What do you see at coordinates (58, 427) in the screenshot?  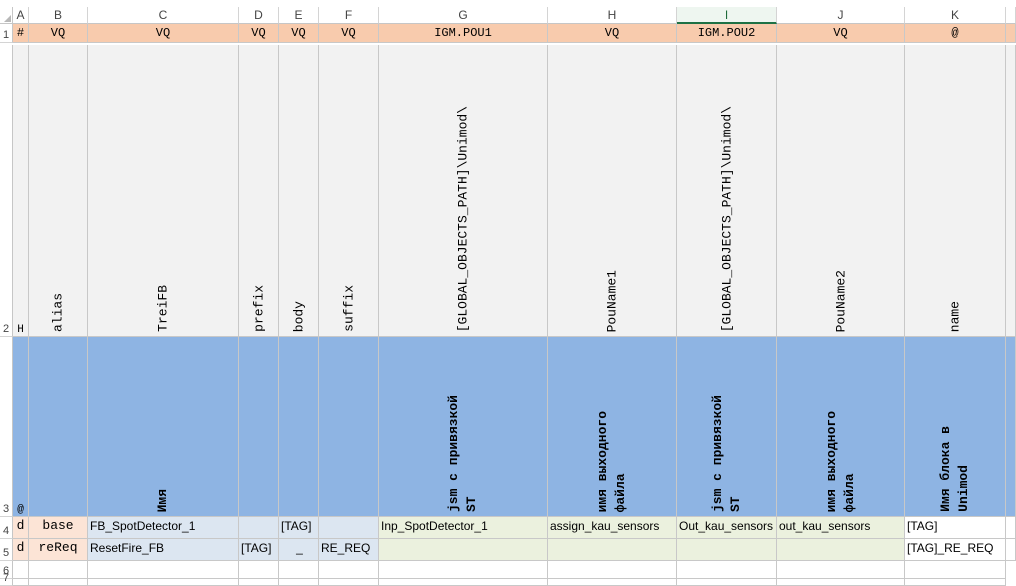 I see `cell-b3` at bounding box center [58, 427].